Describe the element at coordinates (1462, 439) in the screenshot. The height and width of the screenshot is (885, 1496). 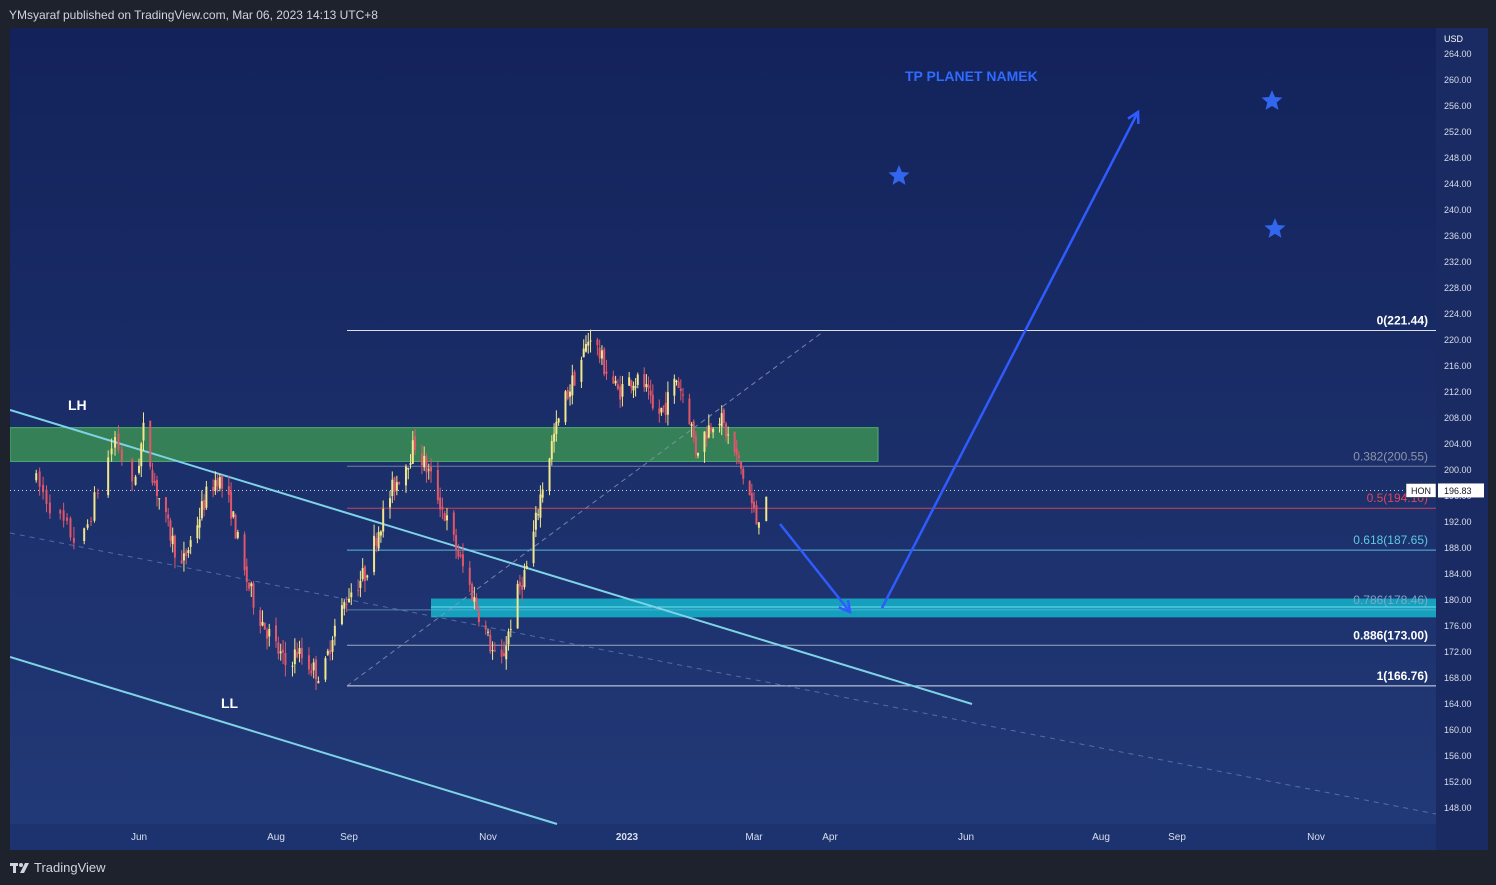
I see `price-axis-background` at that location.